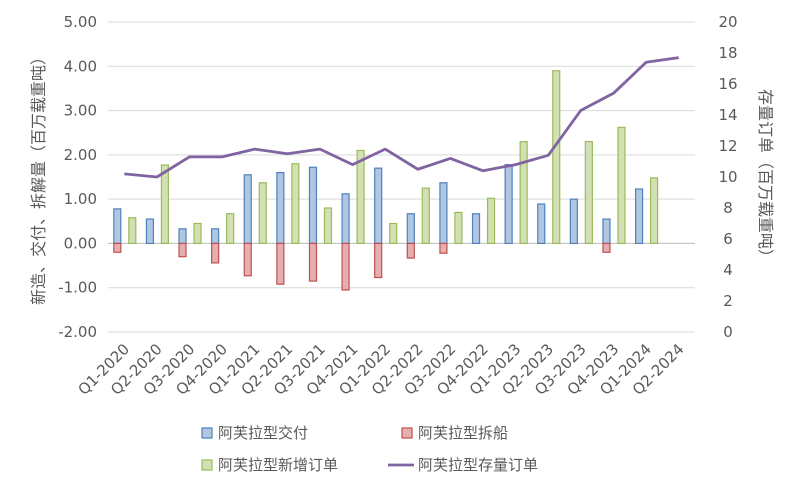  Describe the element at coordinates (765, 177) in the screenshot. I see `y-right-axis-title: 存量订单（百万载重吨）` at that location.